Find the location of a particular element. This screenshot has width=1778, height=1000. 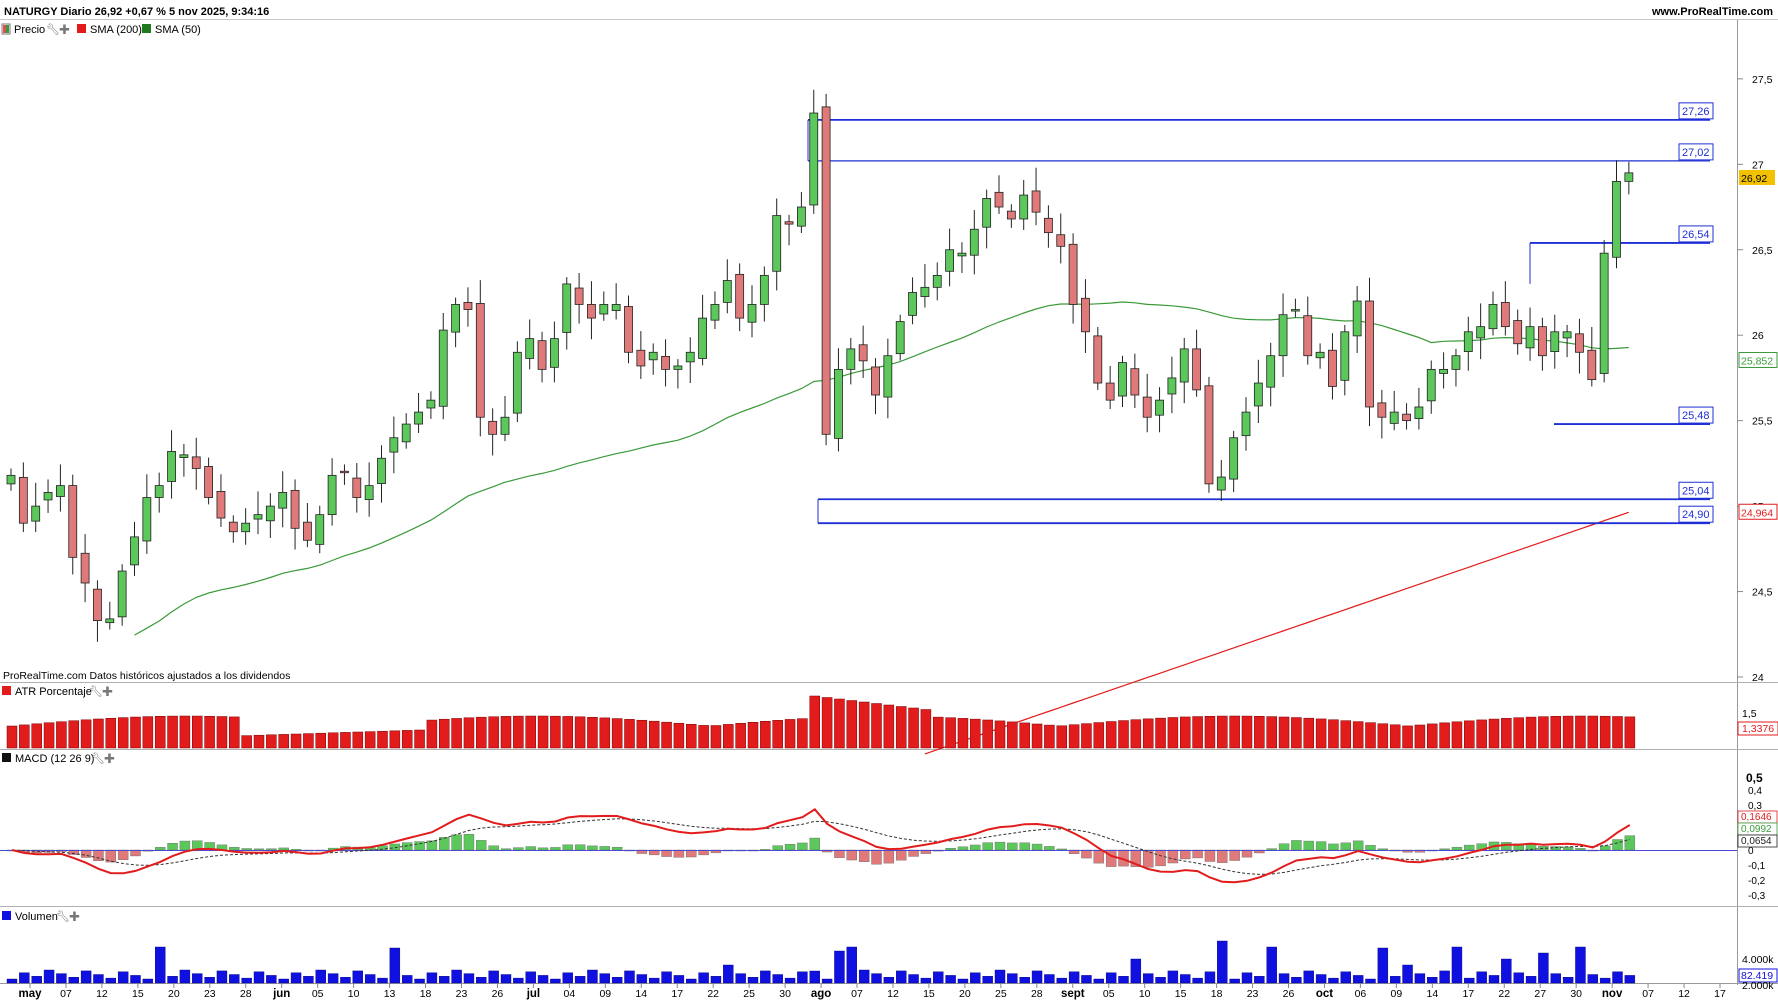

add-icon: ✚ is located at coordinates (64, 29).